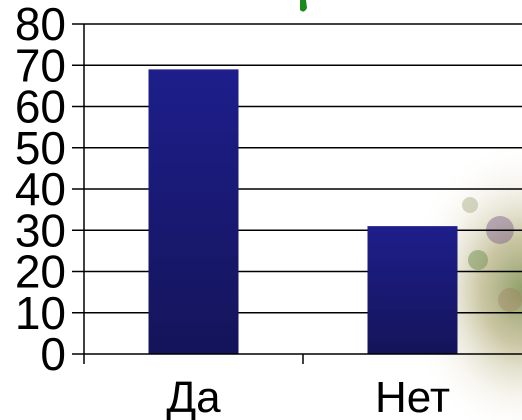 Image resolution: width=522 pixels, height=420 pixels. What do you see at coordinates (40, 148) in the screenshot?
I see `y-tick-label-50: 50` at bounding box center [40, 148].